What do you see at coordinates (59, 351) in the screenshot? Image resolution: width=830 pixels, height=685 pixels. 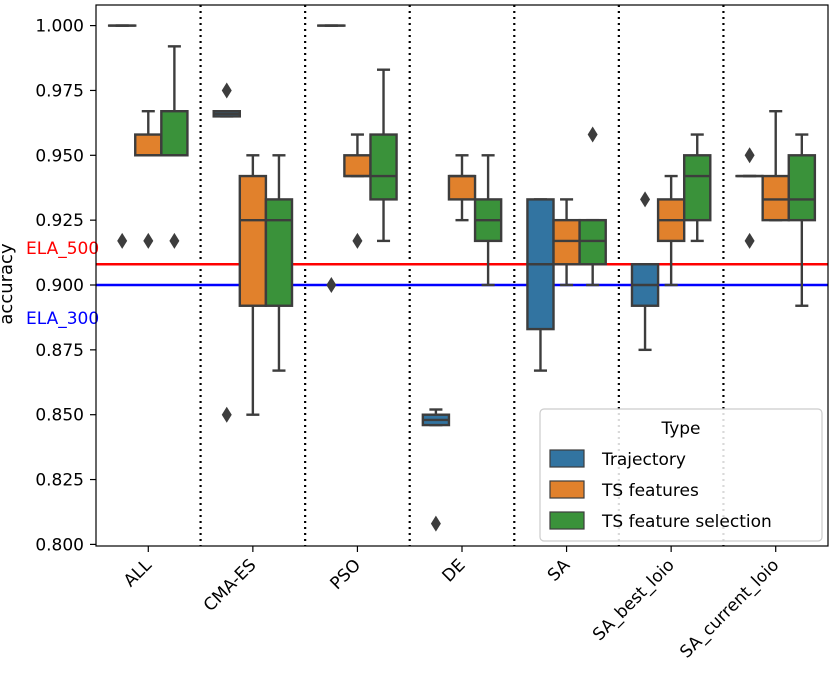 I see `y-tick-label: 0.875` at bounding box center [59, 351].